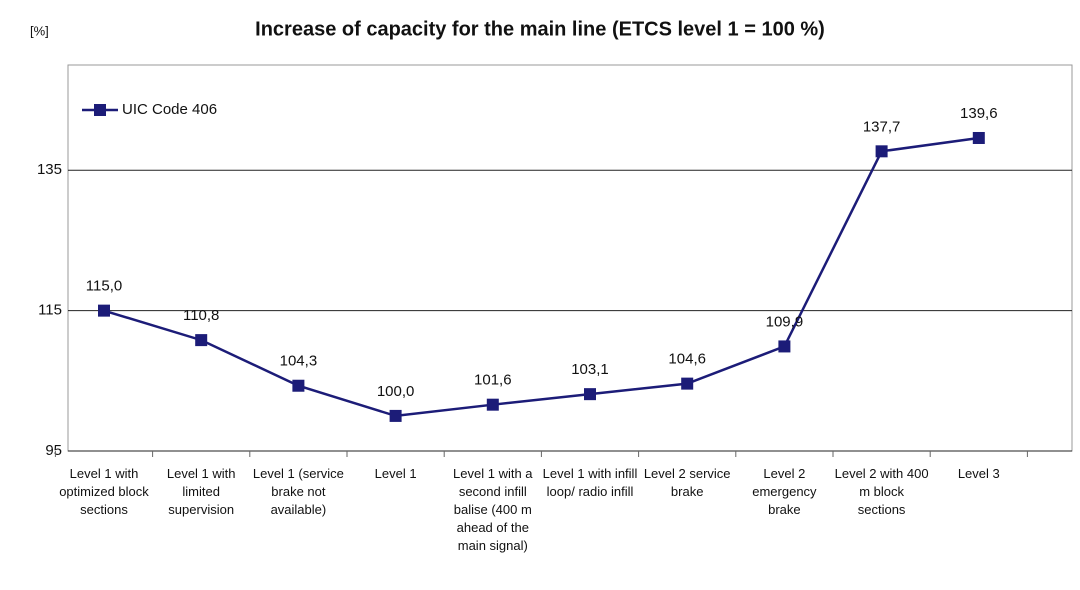  I want to click on x-tick-label: Level 3, so click(978, 473).